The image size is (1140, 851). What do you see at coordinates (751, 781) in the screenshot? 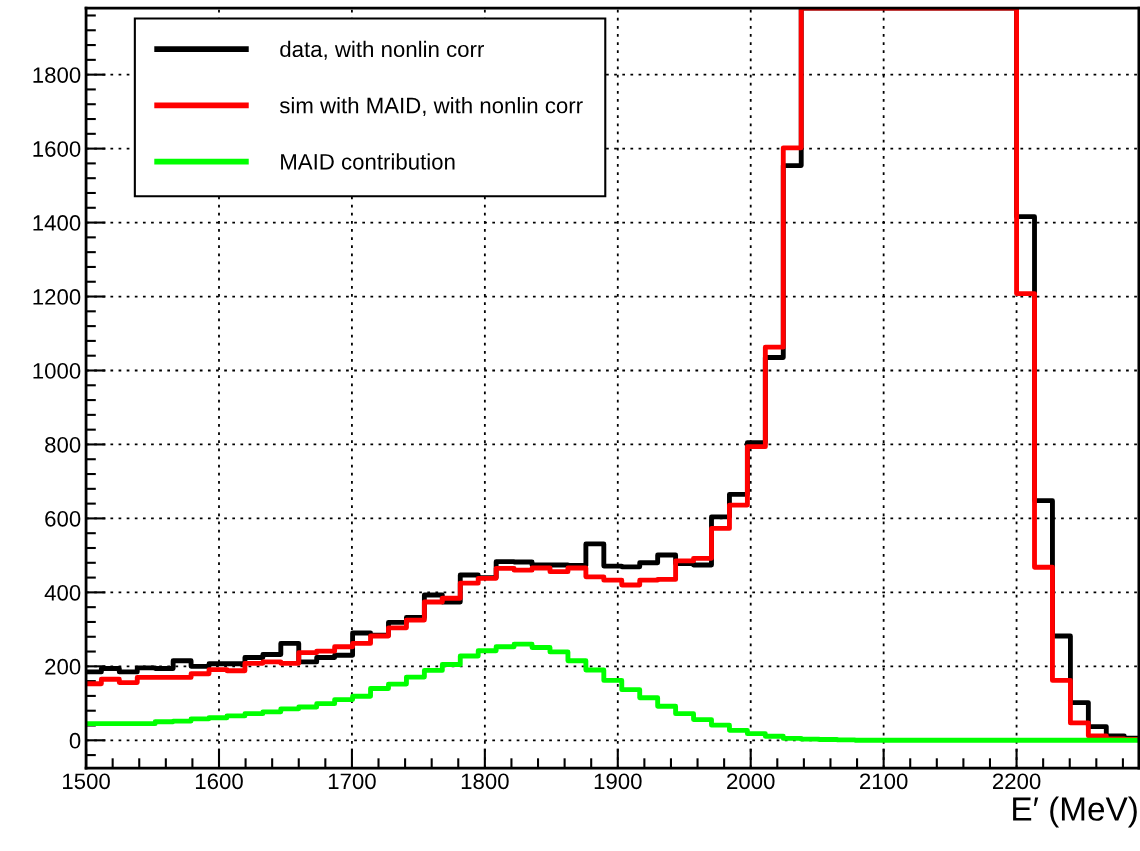
I see `x-tick-label: 2000` at bounding box center [751, 781].